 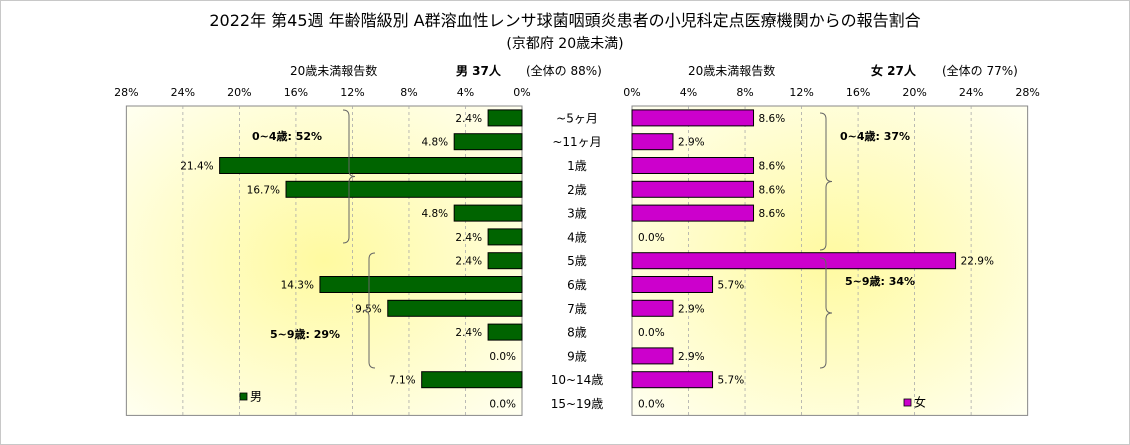 I want to click on female-x-tick-label: 0%, so click(x=631, y=92).